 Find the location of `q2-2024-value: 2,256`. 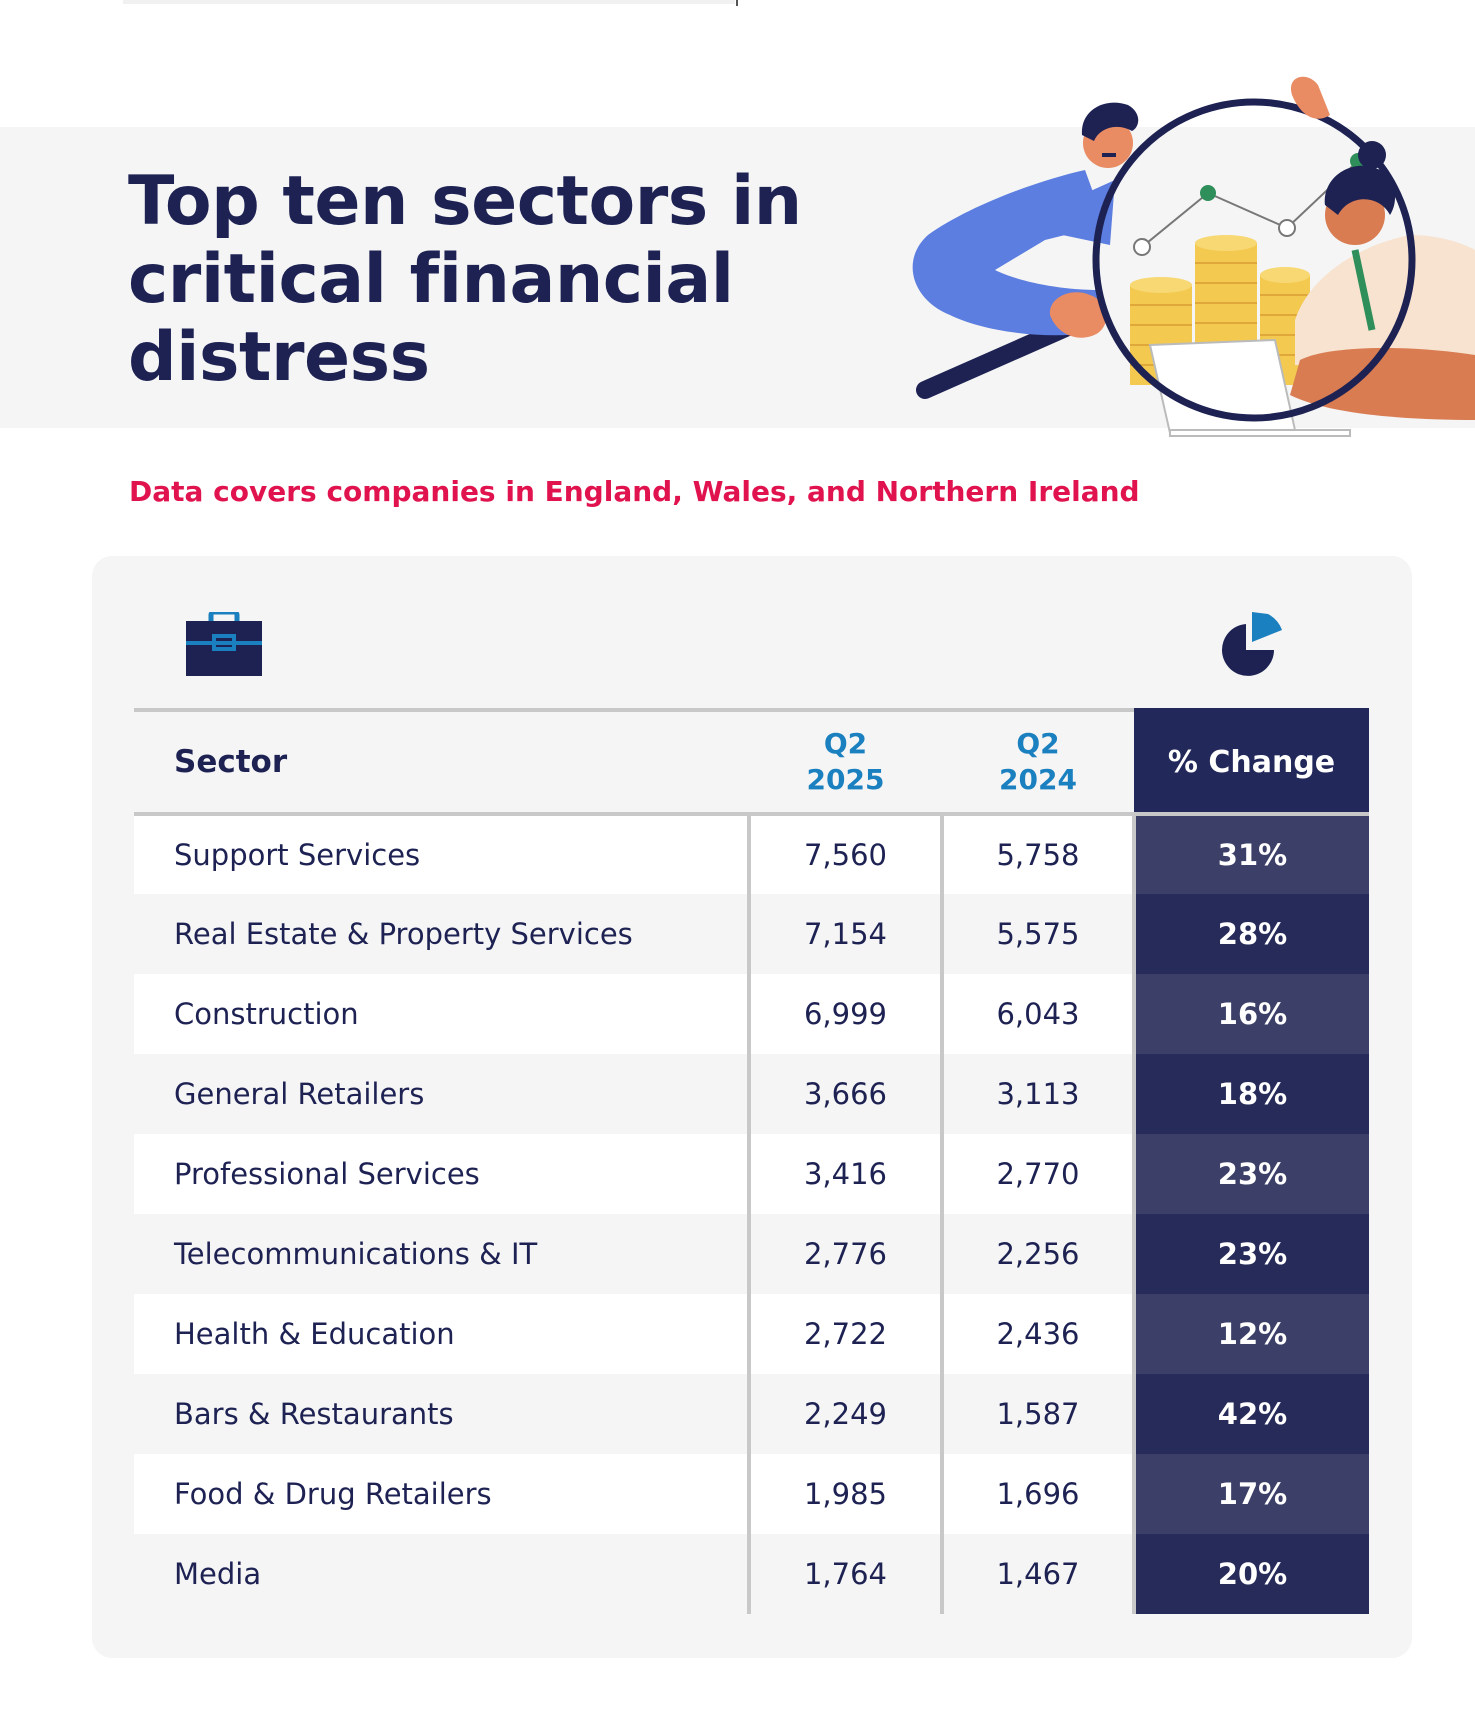

q2-2024-value: 2,256 is located at coordinates (1037, 1254).